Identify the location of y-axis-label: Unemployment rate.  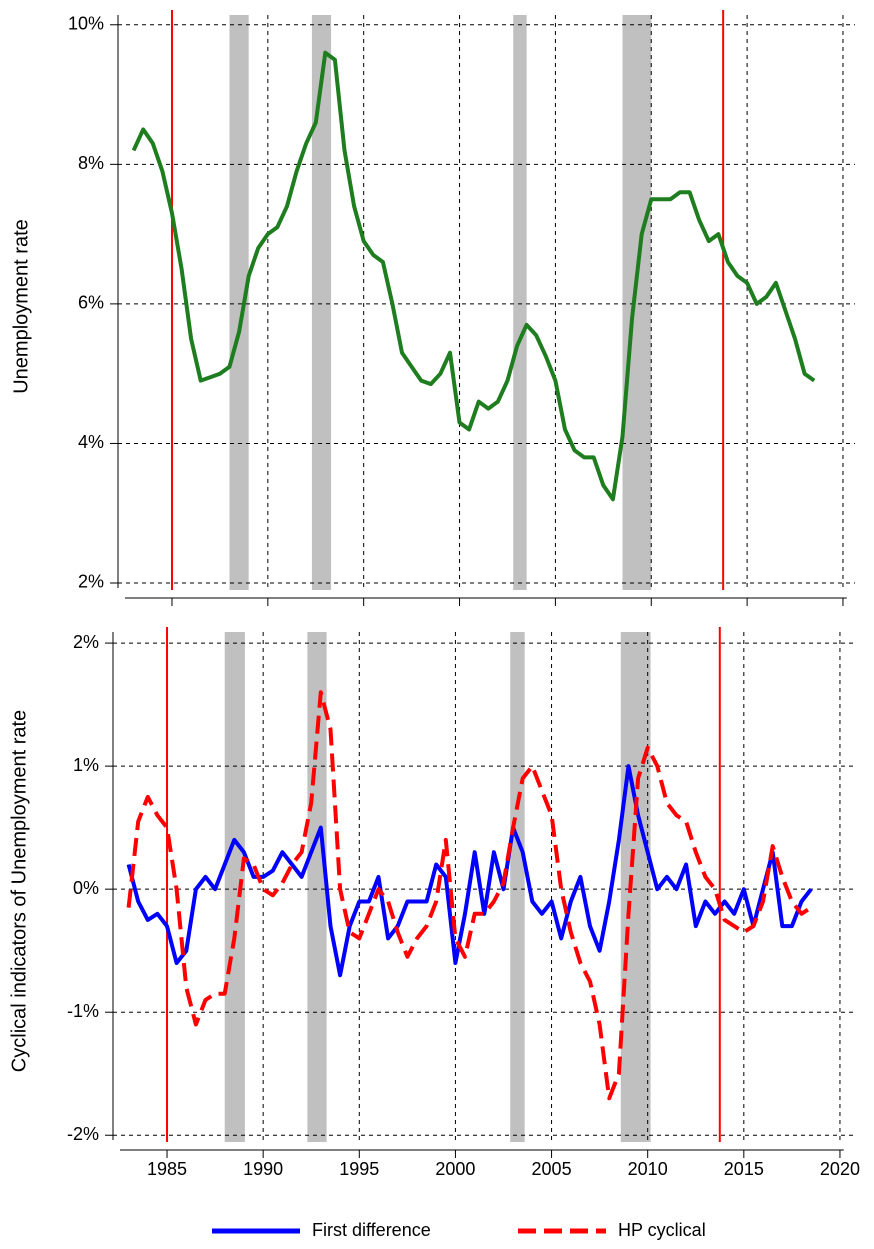
(21, 306).